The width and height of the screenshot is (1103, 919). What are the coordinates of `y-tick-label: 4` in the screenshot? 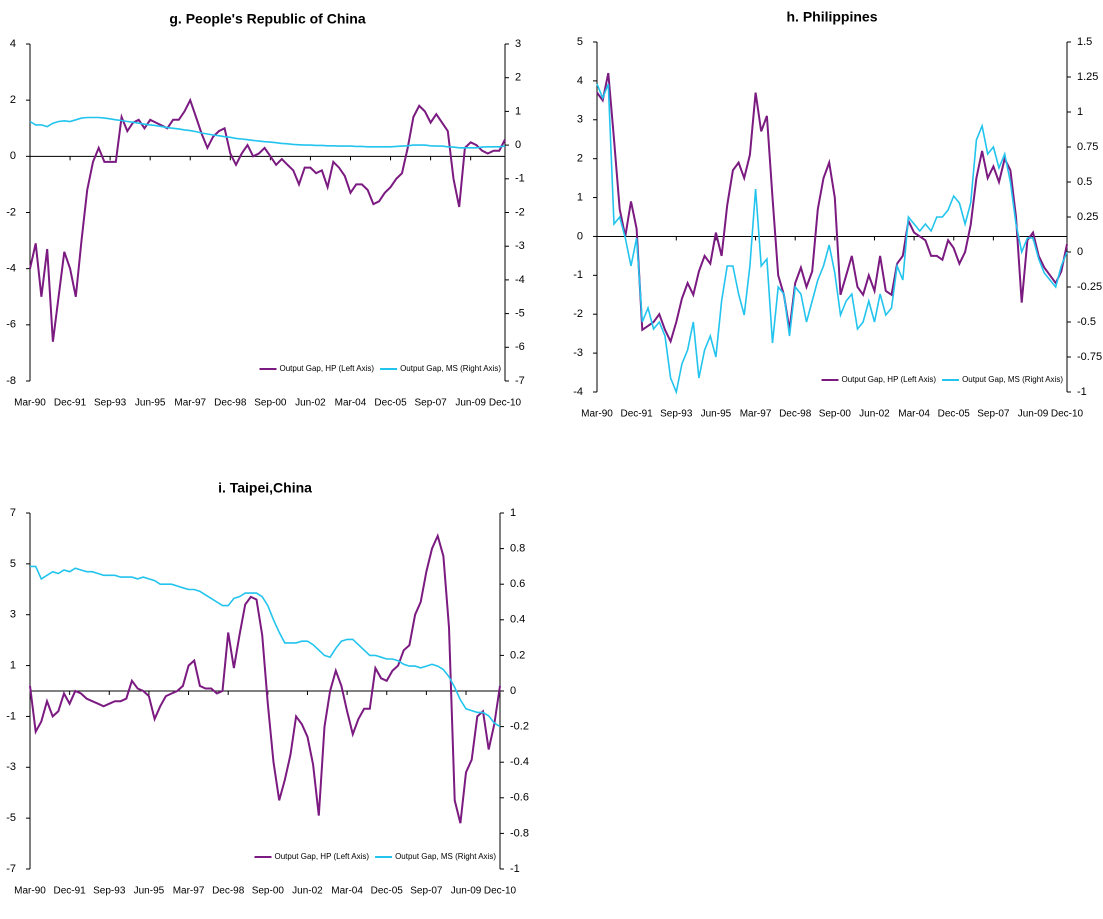 It's located at (580, 81).